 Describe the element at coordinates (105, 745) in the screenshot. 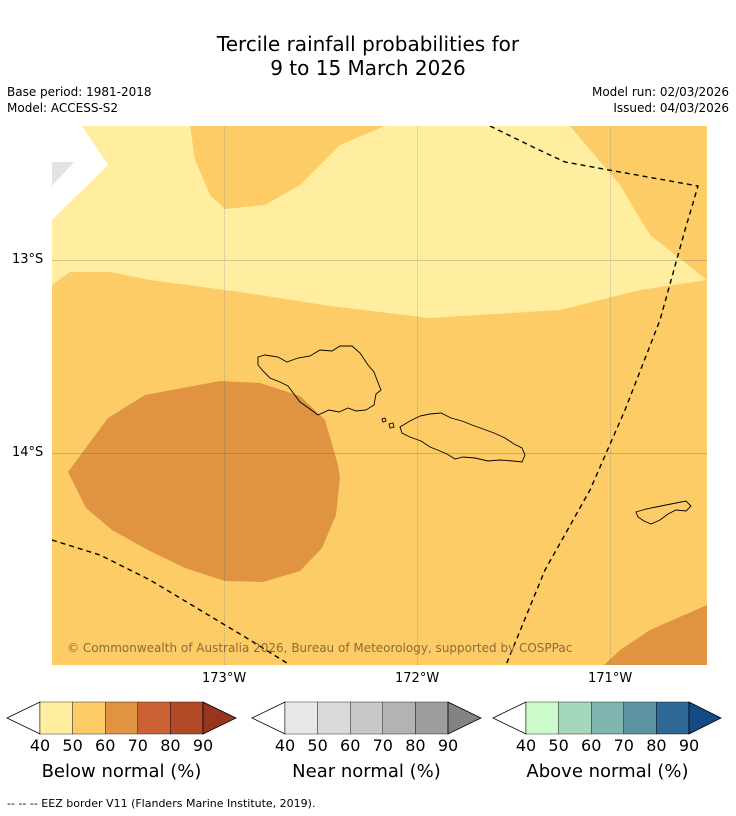

I see `colorbar-below-tick: 60` at that location.